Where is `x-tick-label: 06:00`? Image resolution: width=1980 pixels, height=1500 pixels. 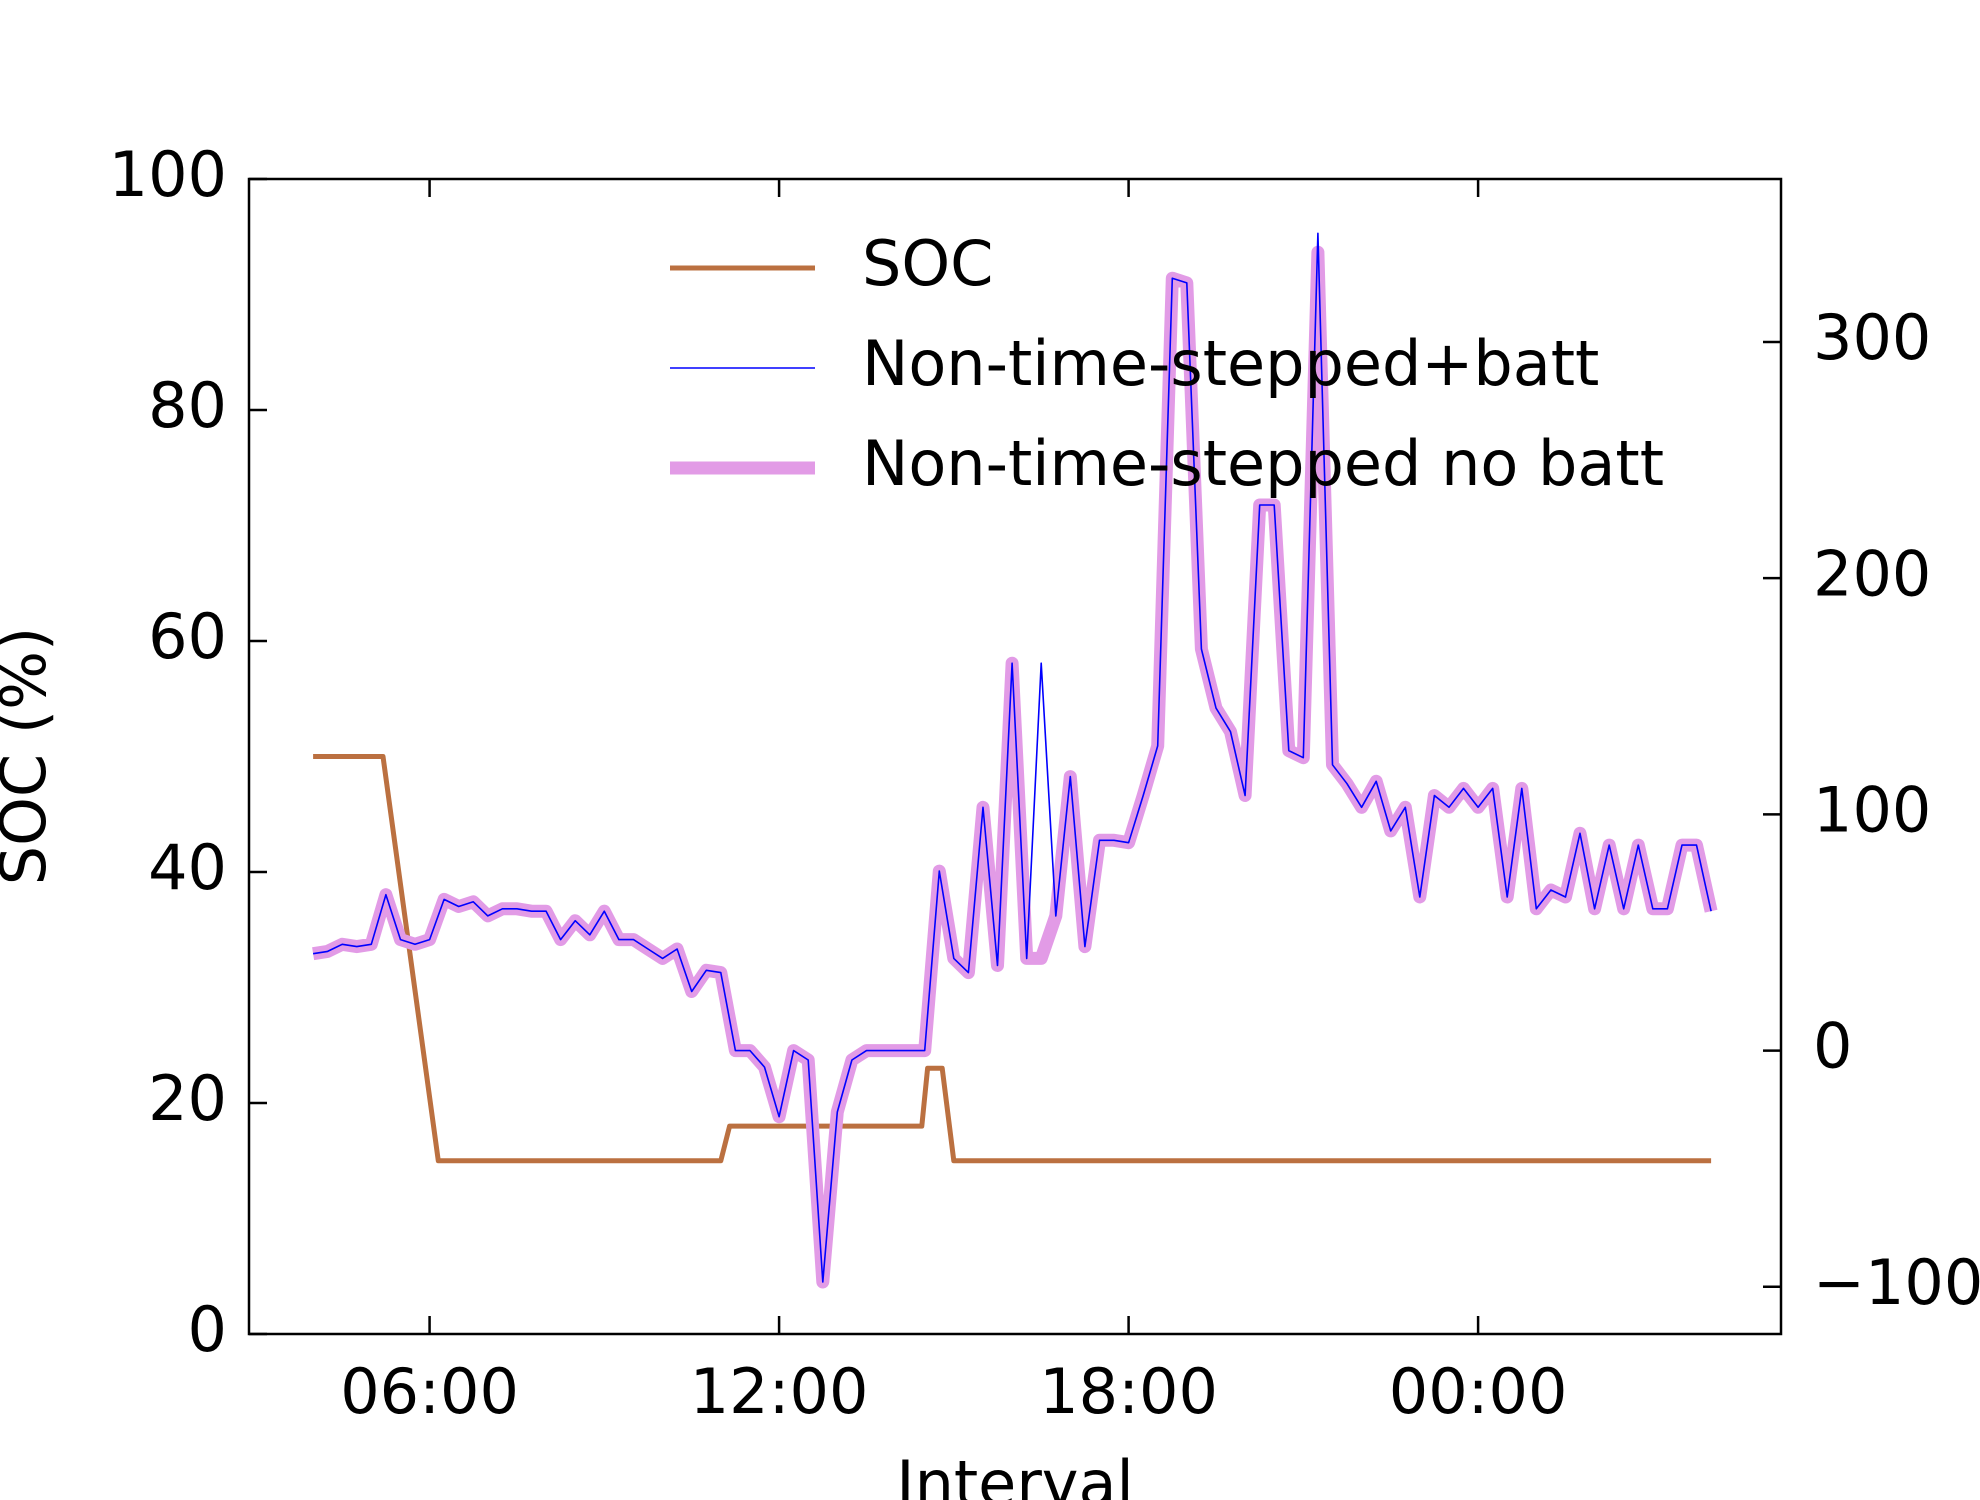 x-tick-label: 06:00 is located at coordinates (429, 1391).